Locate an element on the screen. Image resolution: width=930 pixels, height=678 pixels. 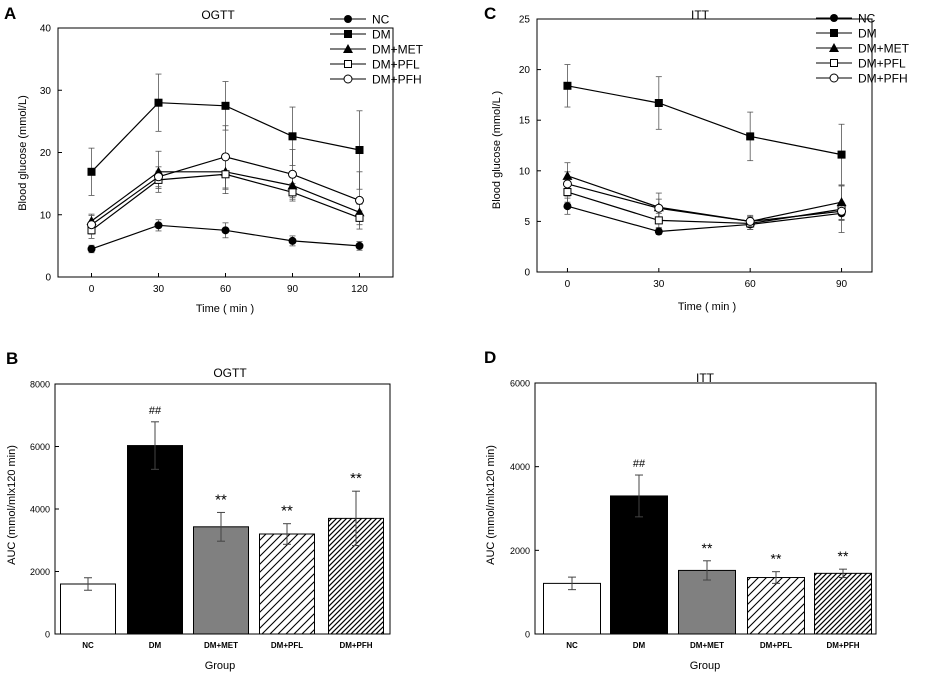
y-tick-label: 25 is located at coordinates (525, 20).